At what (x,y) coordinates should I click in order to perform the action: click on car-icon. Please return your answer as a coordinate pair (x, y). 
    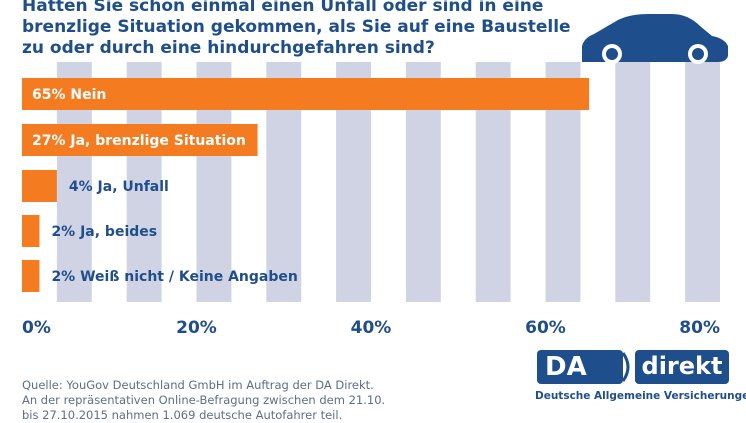
    Looking at the image, I should click on (655, 39).